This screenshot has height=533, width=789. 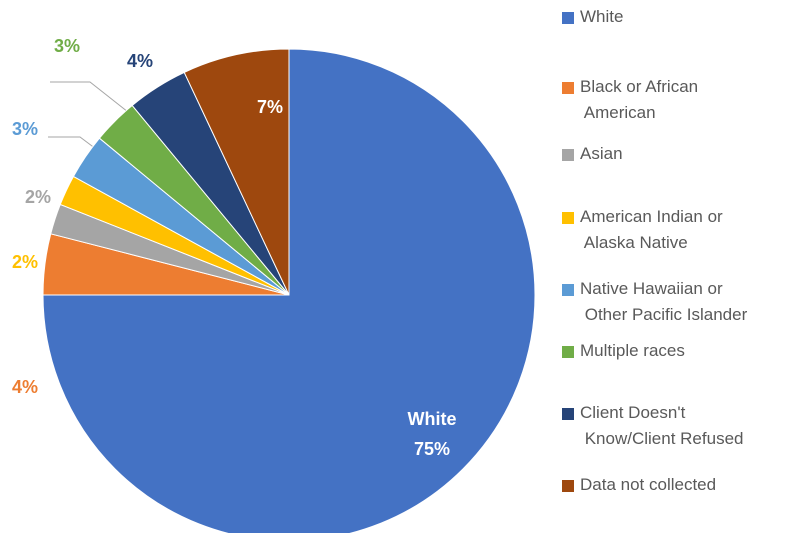 What do you see at coordinates (632, 350) in the screenshot?
I see `legend-label: Multiple races` at bounding box center [632, 350].